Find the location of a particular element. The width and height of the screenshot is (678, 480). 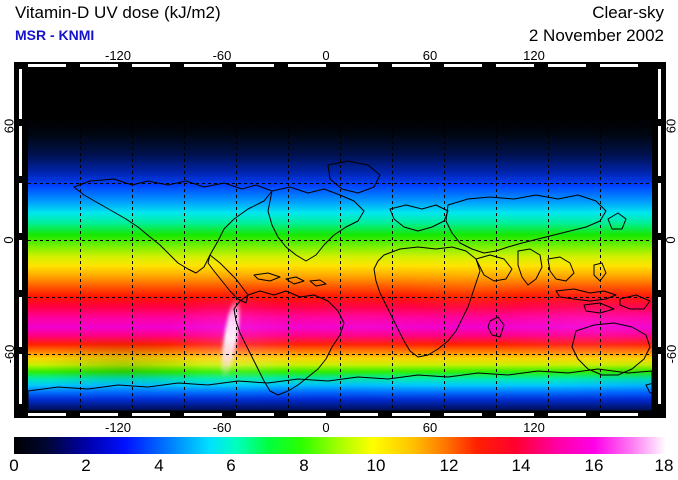

colorbar-tick-label-8: 16 is located at coordinates (594, 465).